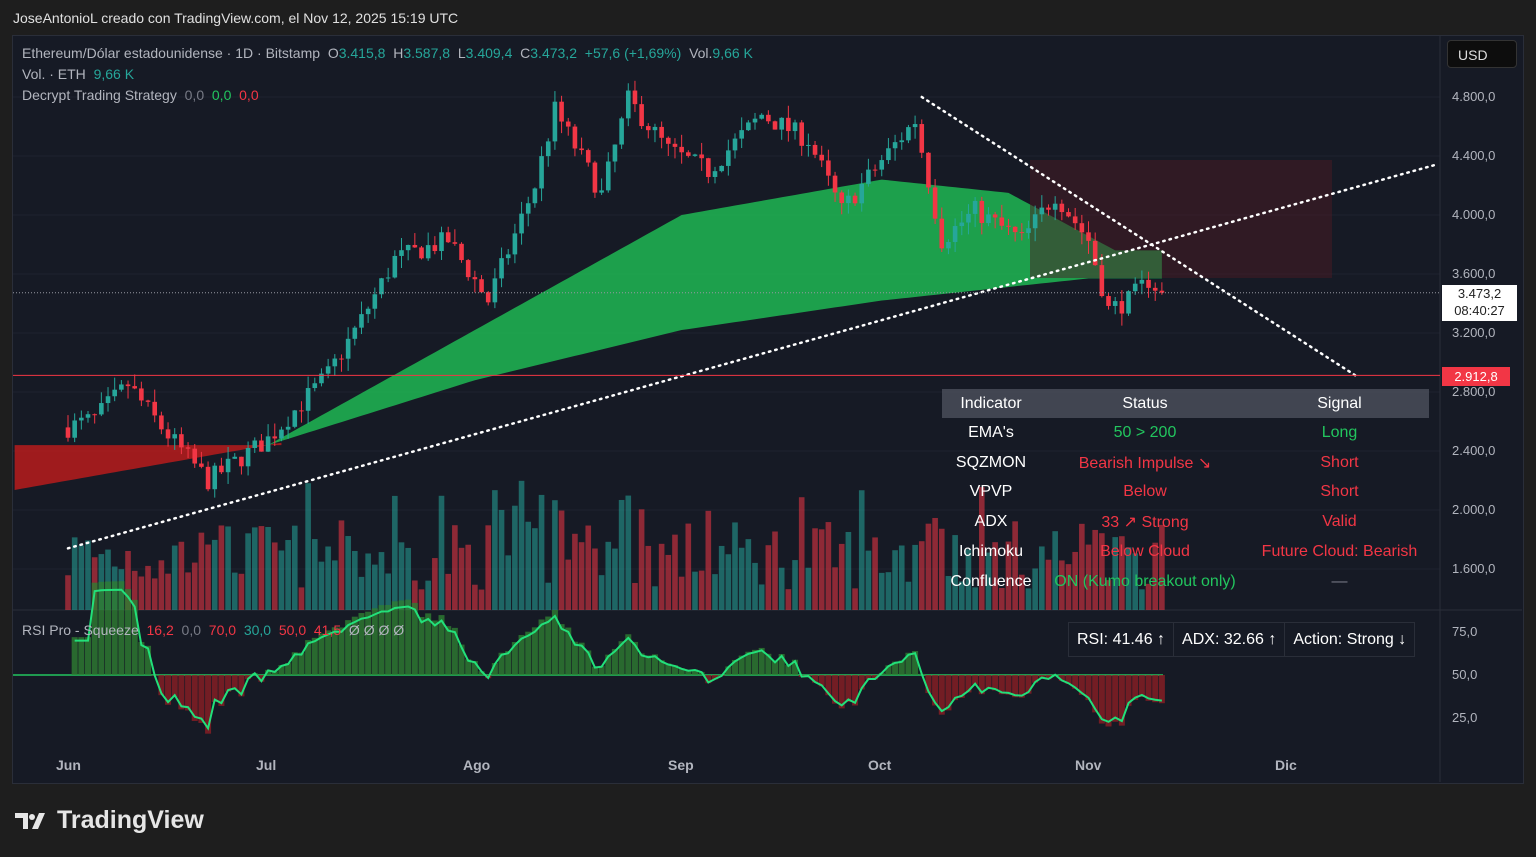 The width and height of the screenshot is (1536, 857). What do you see at coordinates (99, 95) in the screenshot?
I see `strategy-label: Decrypt Trading Strategy` at bounding box center [99, 95].